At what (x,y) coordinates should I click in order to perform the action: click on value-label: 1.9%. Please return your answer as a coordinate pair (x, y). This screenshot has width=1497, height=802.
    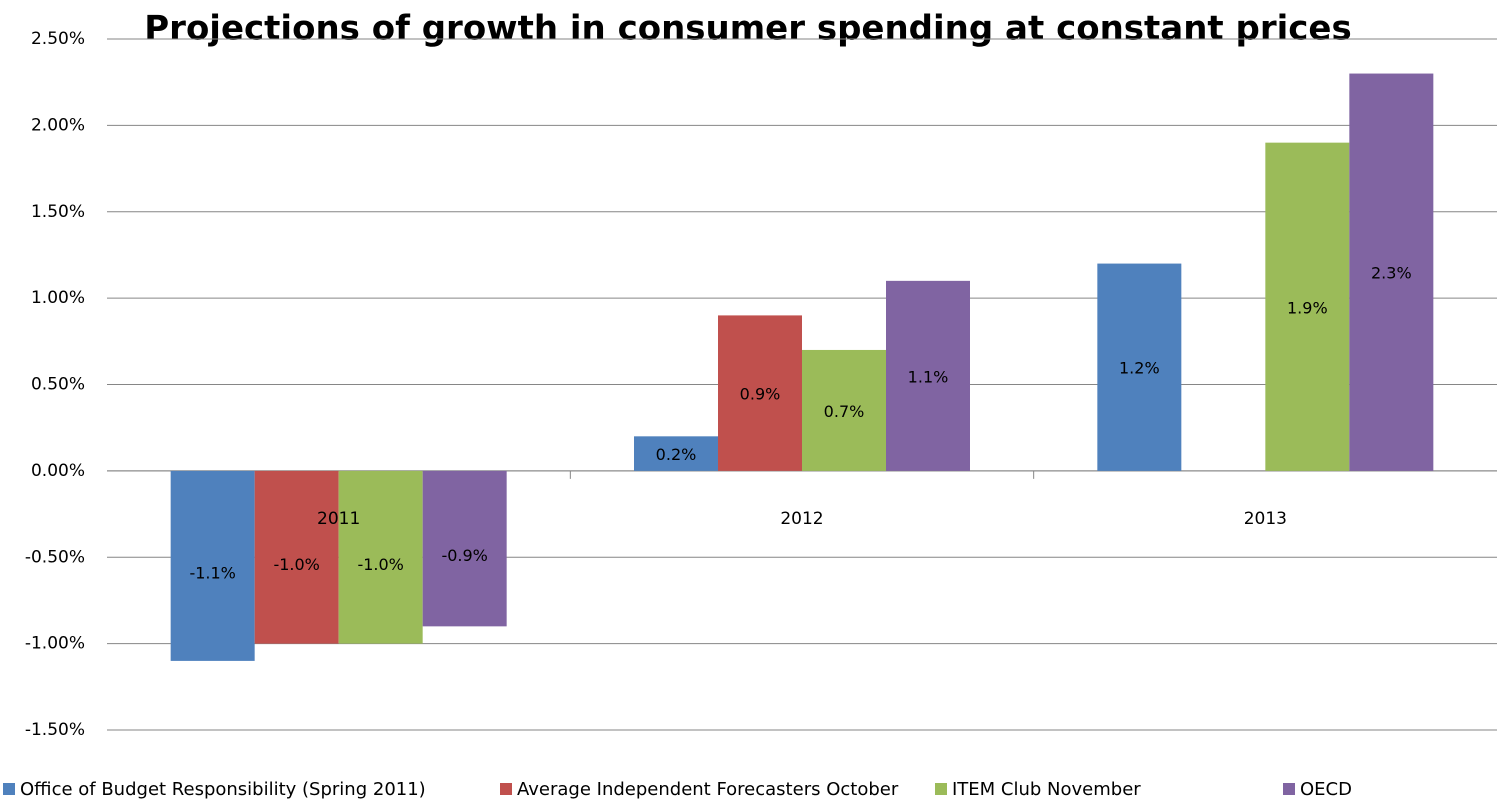
    Looking at the image, I should click on (1307, 307).